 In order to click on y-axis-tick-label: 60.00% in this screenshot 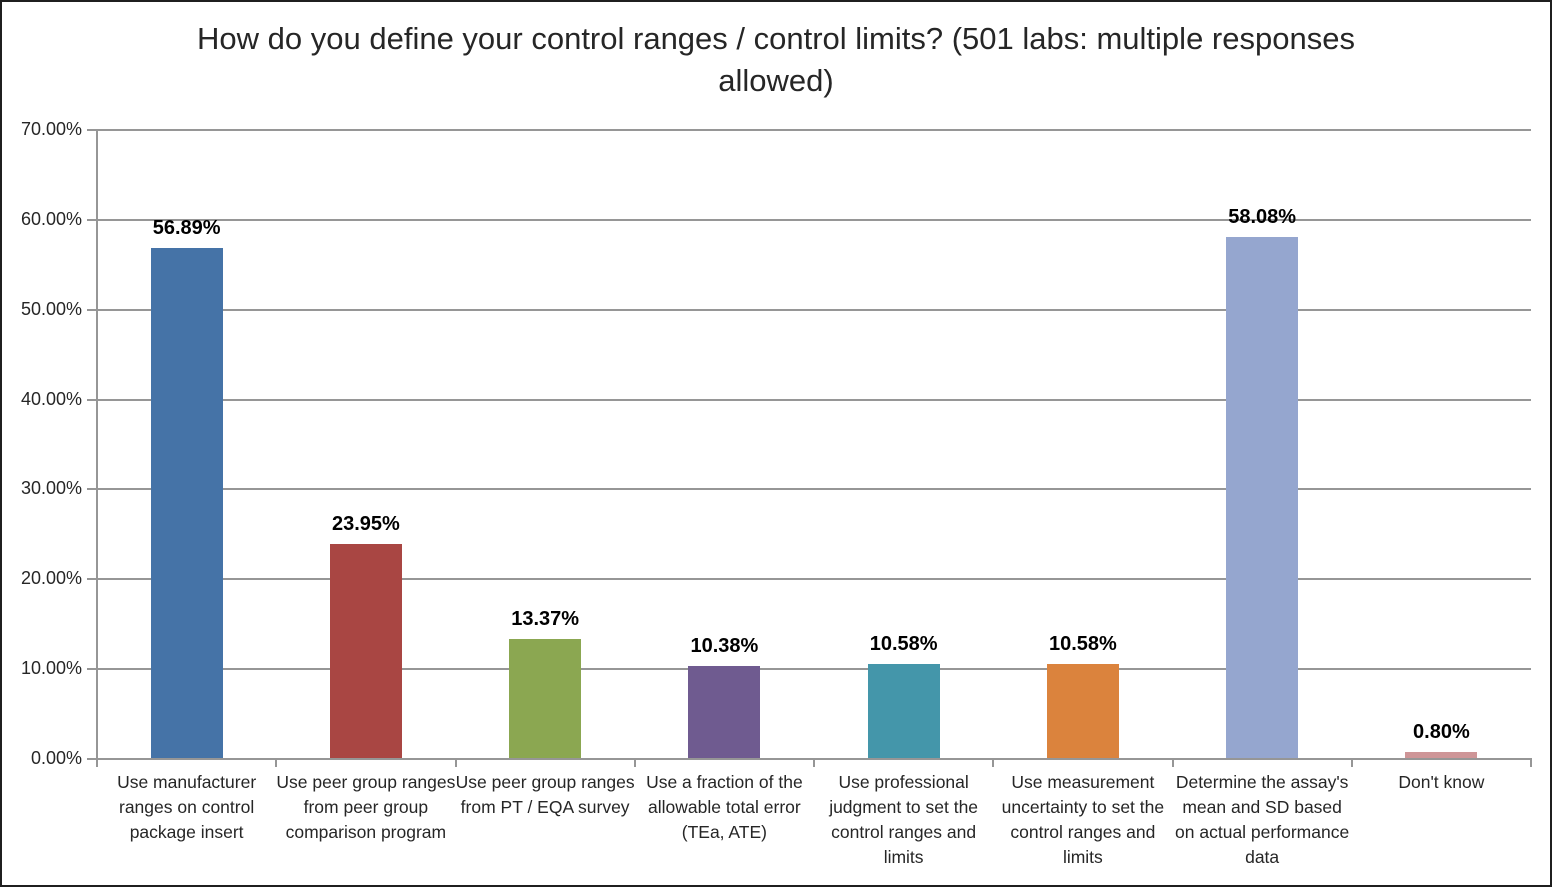, I will do `click(51, 218)`.